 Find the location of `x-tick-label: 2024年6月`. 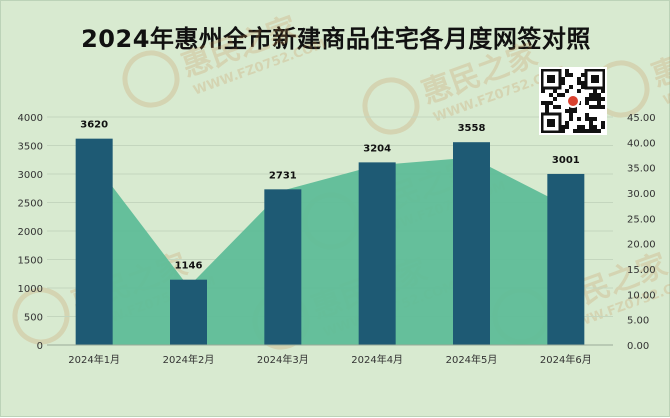

x-tick-label: 2024年6月 is located at coordinates (566, 359).